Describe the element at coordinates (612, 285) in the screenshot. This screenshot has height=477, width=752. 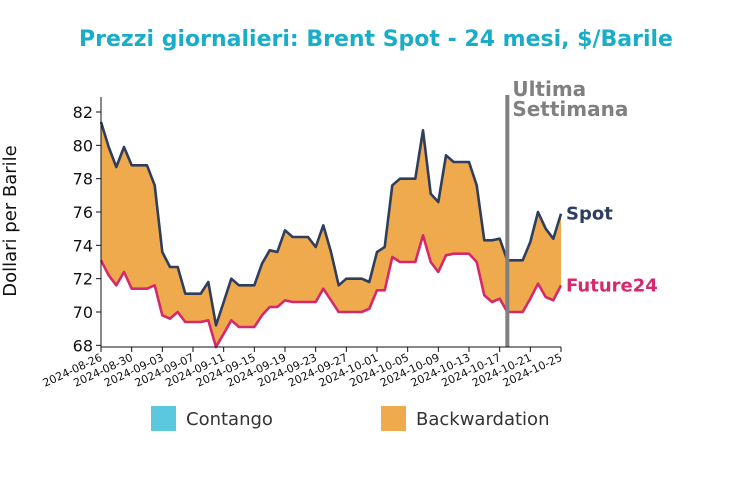
I see `series-label-future24: Future24` at that location.